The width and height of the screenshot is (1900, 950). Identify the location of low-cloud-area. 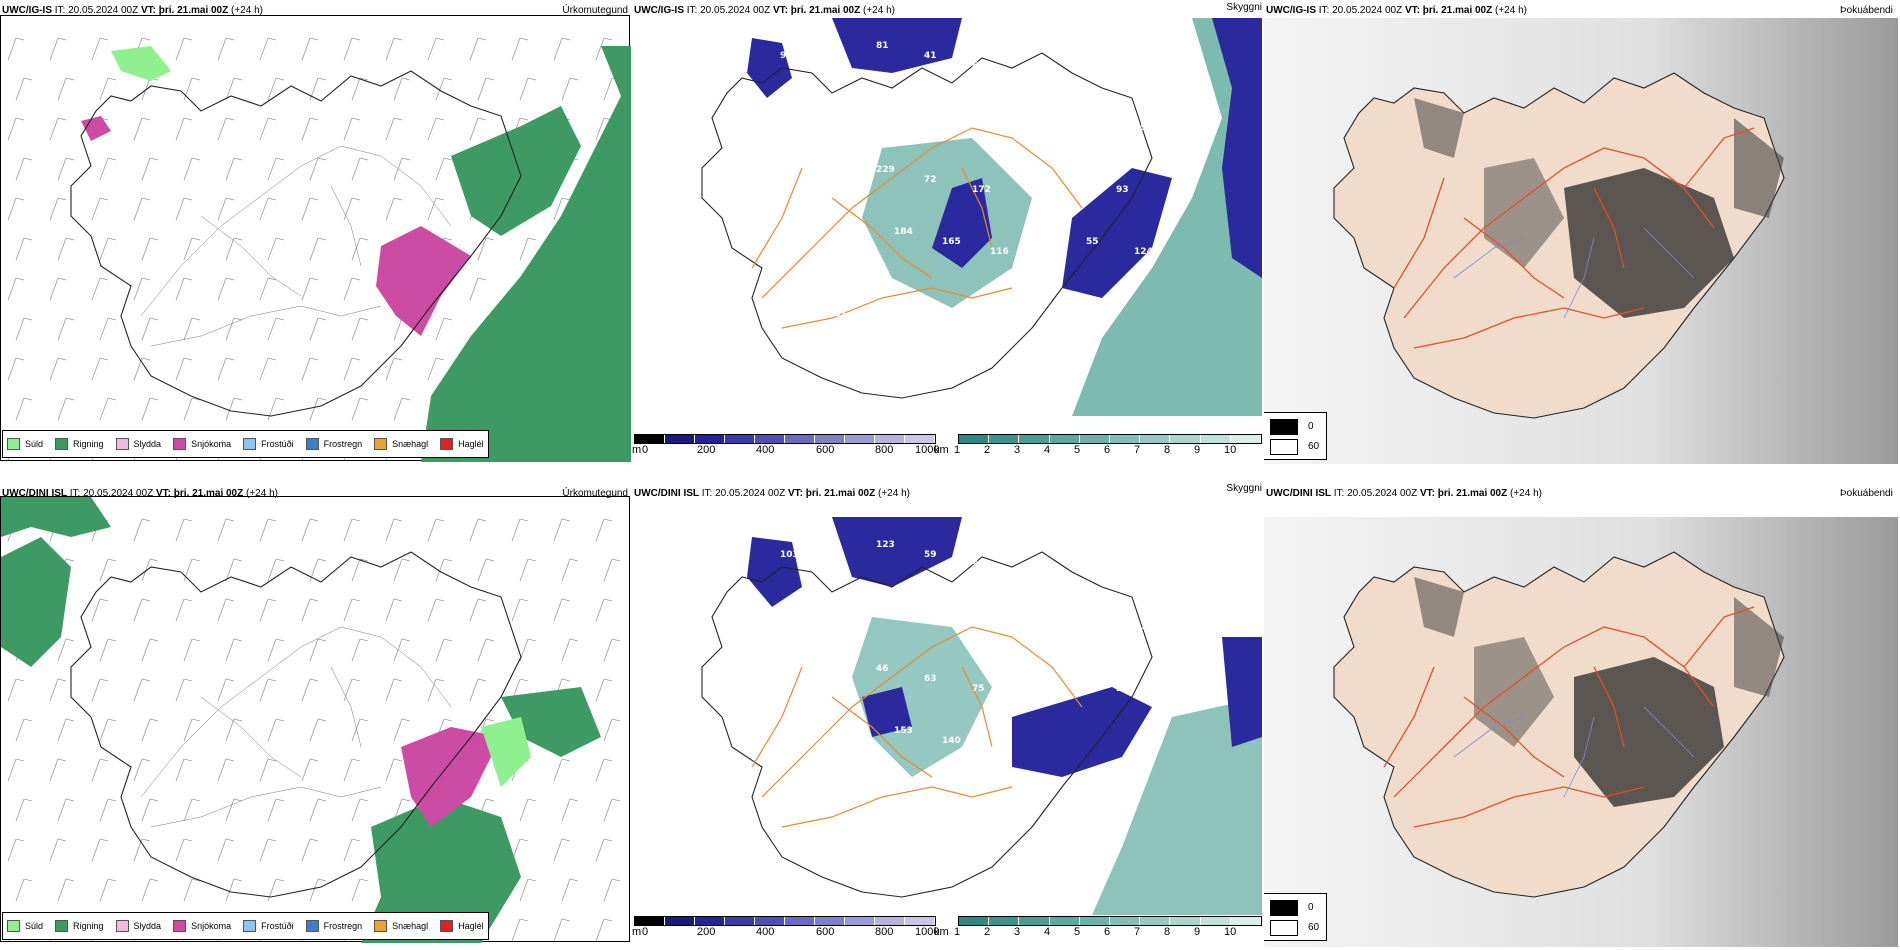
(1242, 692).